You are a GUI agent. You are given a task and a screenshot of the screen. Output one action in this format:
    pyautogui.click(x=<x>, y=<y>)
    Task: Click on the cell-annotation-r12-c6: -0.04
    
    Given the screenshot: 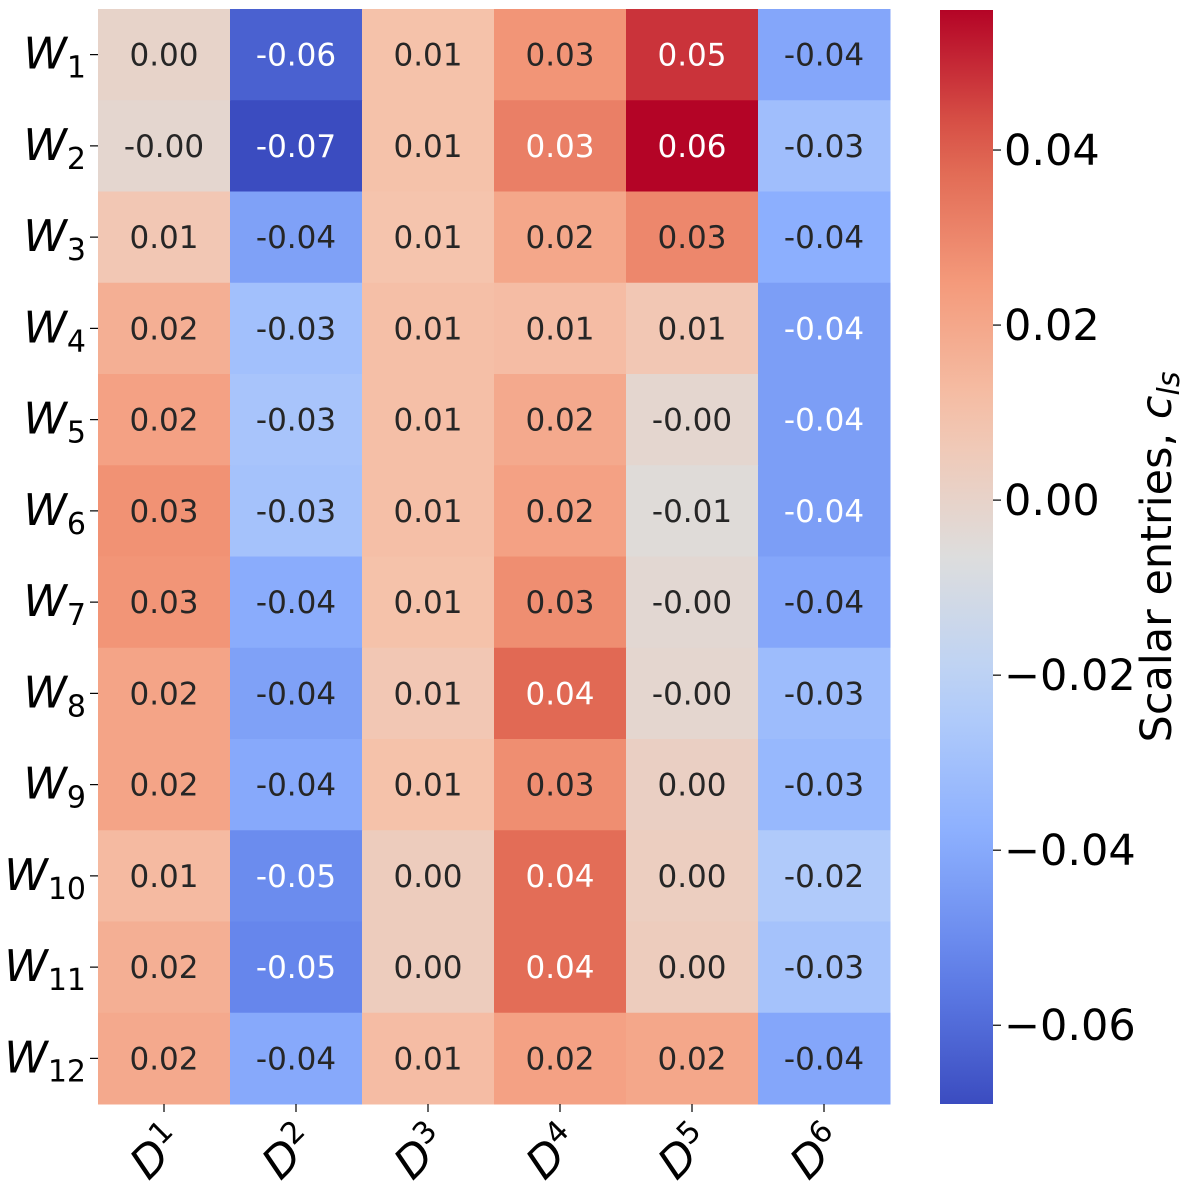 What is the action you would take?
    pyautogui.click(x=824, y=1059)
    